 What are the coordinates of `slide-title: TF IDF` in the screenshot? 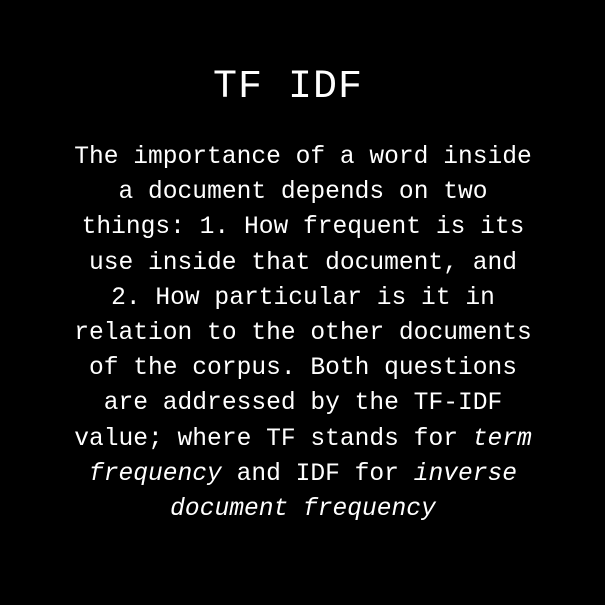 It's located at (288, 87).